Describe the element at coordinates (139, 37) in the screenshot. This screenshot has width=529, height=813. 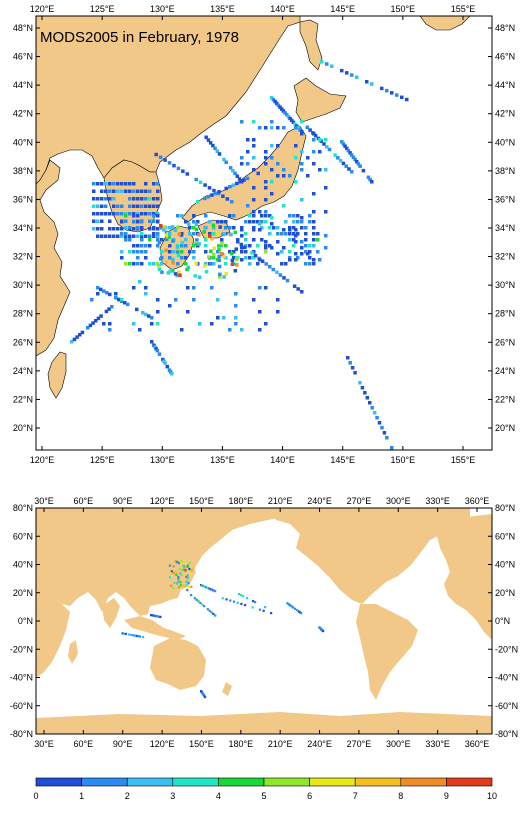
I see `map-title: MODS2005 in February, 1978` at that location.